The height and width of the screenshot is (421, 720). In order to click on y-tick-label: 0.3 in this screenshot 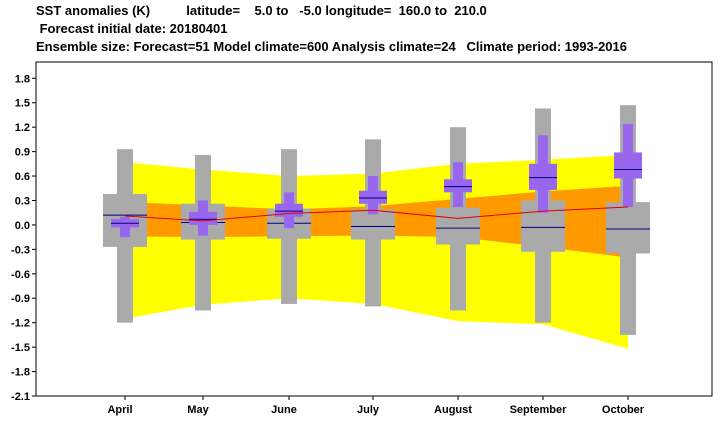, I will do `click(22, 201)`.